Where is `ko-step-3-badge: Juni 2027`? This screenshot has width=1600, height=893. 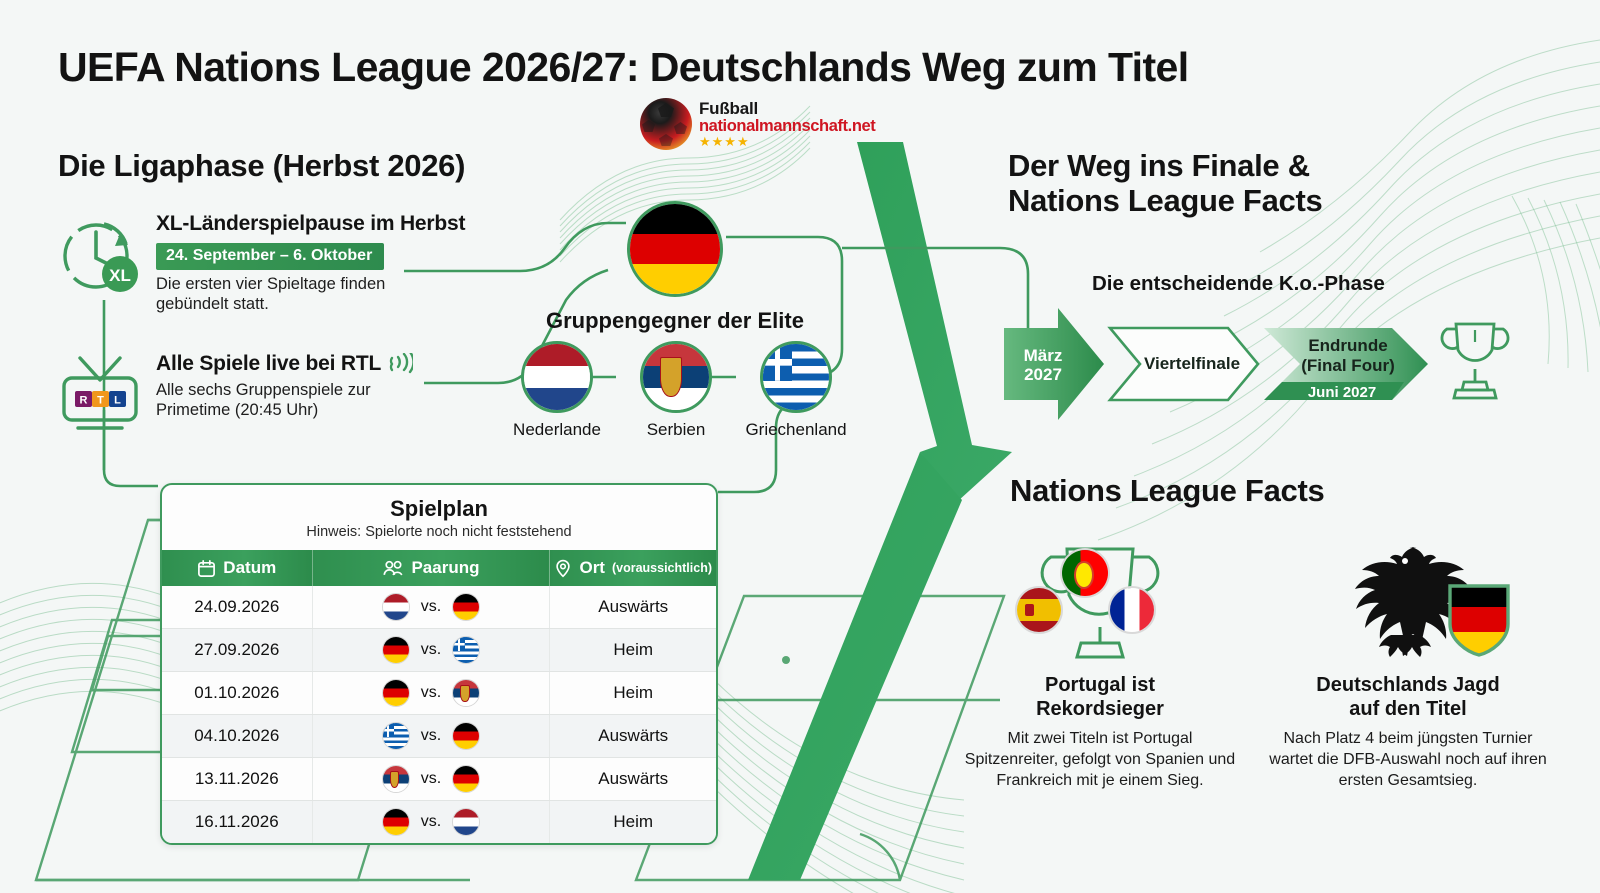
ko-step-3-badge: Juni 2027 is located at coordinates (1342, 392).